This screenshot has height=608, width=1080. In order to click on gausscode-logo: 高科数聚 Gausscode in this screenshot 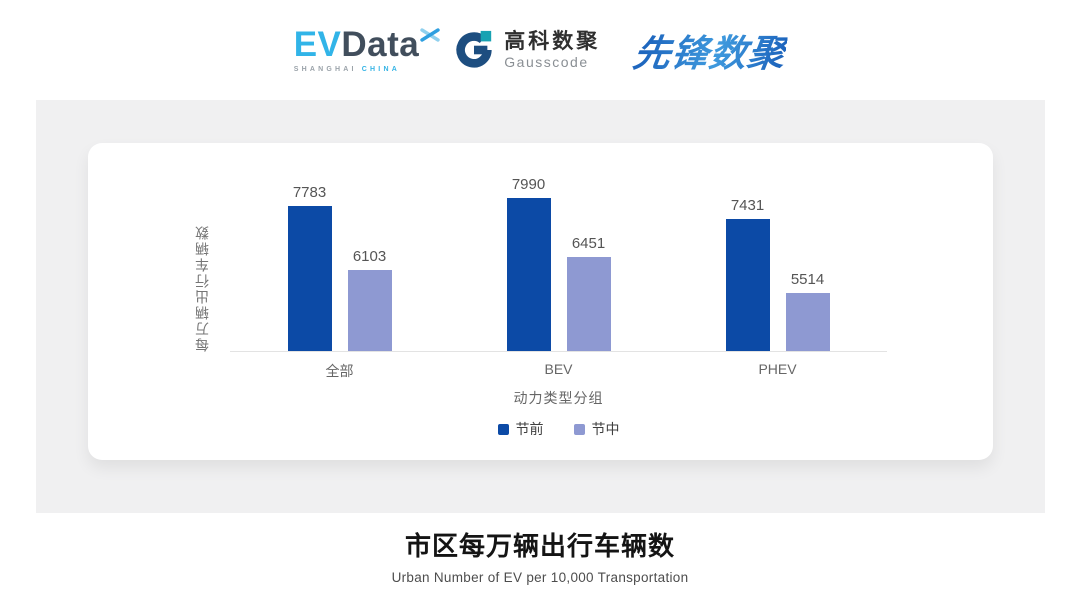, I will do `click(526, 50)`.